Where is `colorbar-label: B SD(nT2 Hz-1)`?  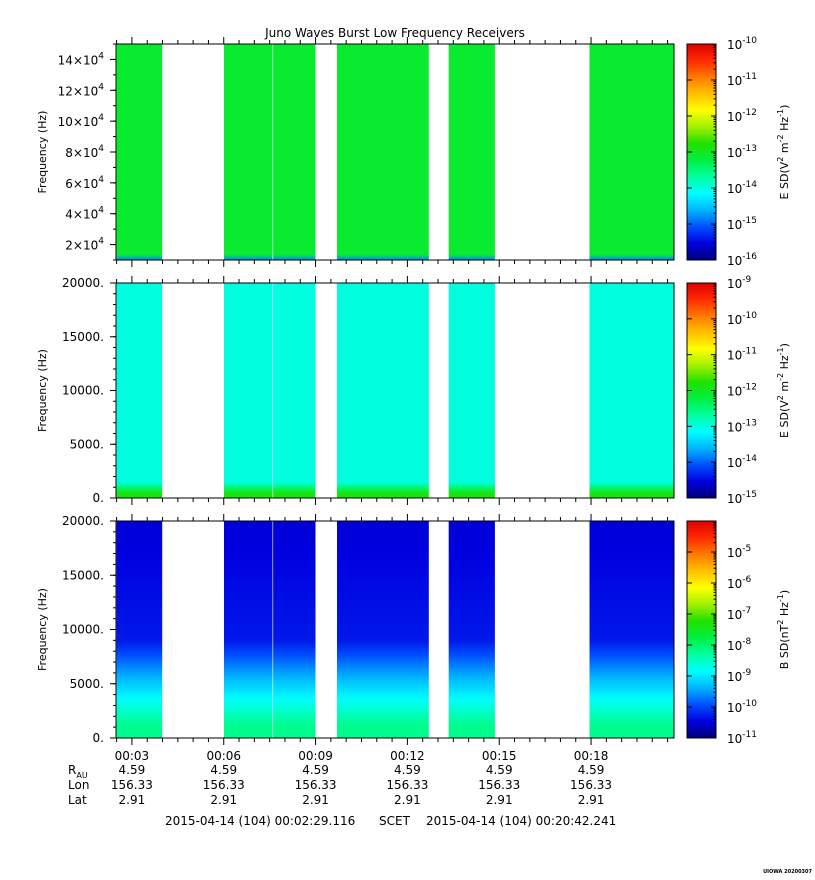
colorbar-label: B SD(nT2 Hz-1) is located at coordinates (783, 629).